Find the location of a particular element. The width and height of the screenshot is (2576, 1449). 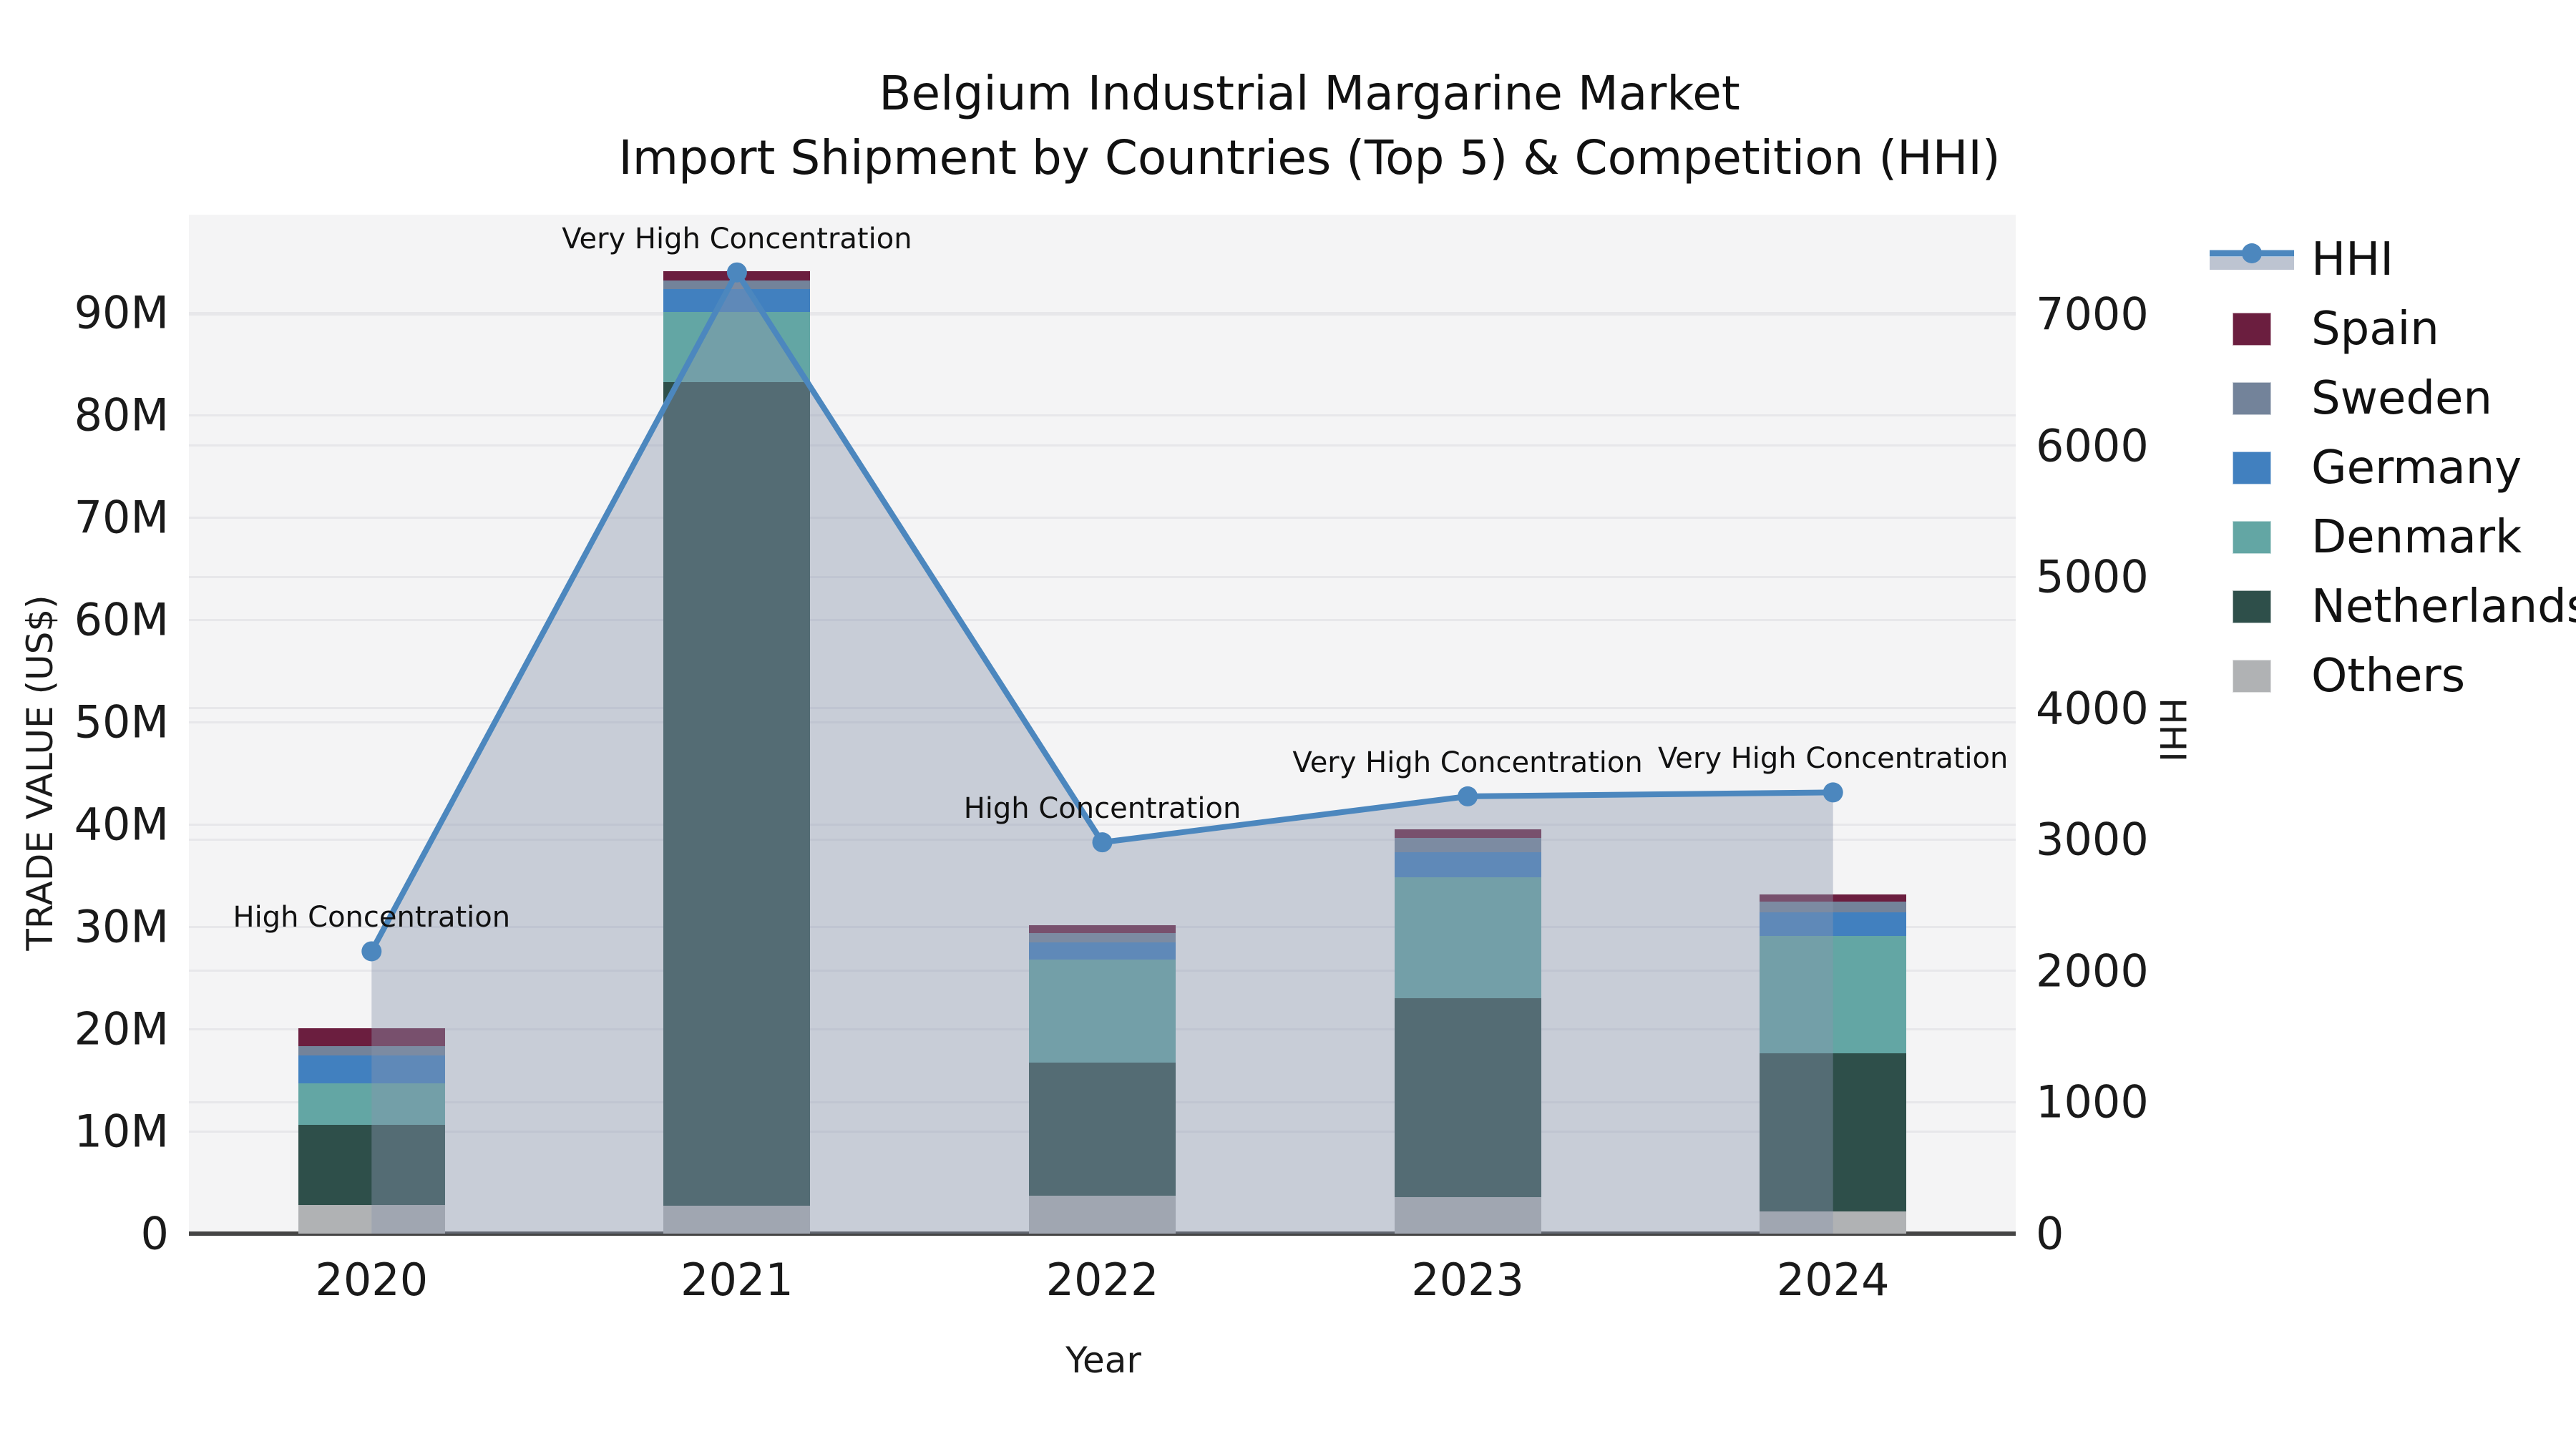

left-axis-tick-label: 90M is located at coordinates (122, 312).